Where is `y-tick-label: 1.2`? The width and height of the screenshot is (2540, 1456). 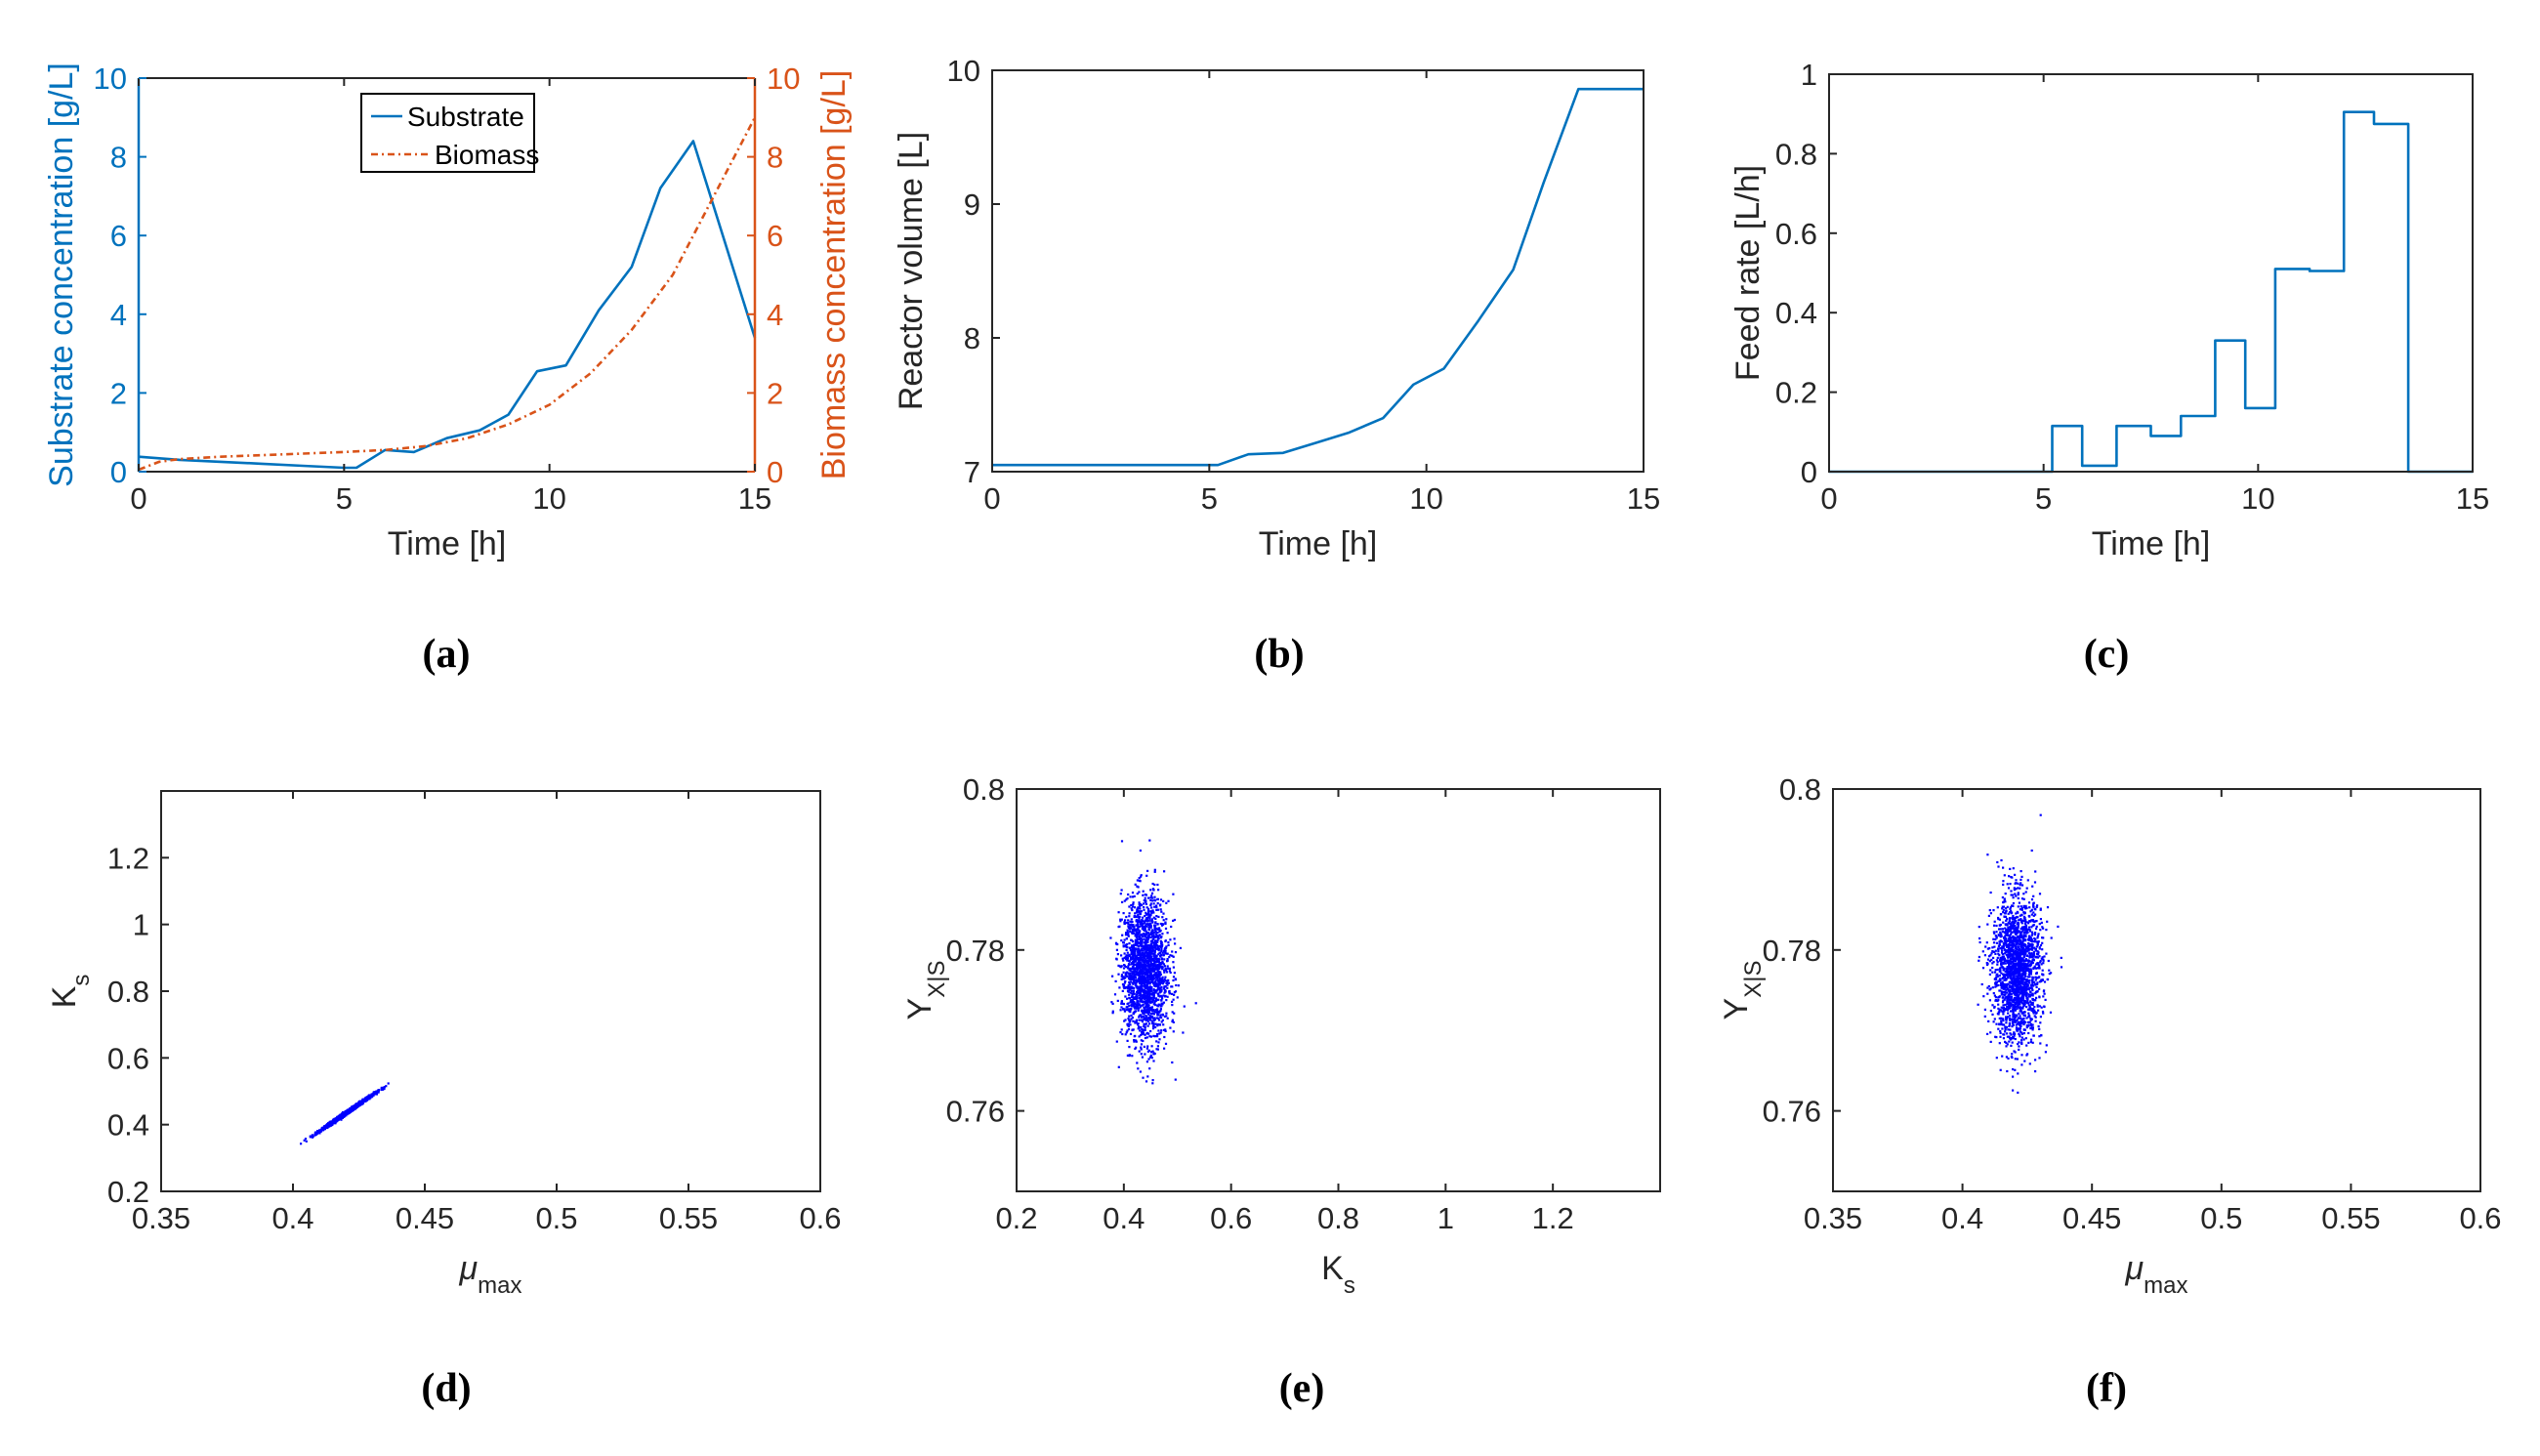
y-tick-label: 1.2 is located at coordinates (128, 858).